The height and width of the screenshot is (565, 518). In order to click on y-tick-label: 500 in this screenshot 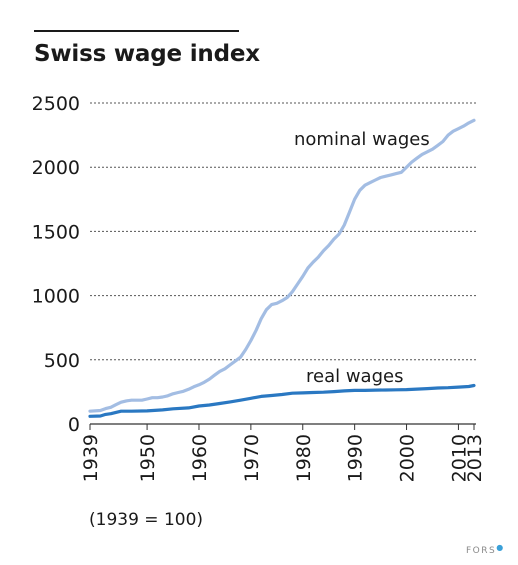, I will do `click(62, 361)`.